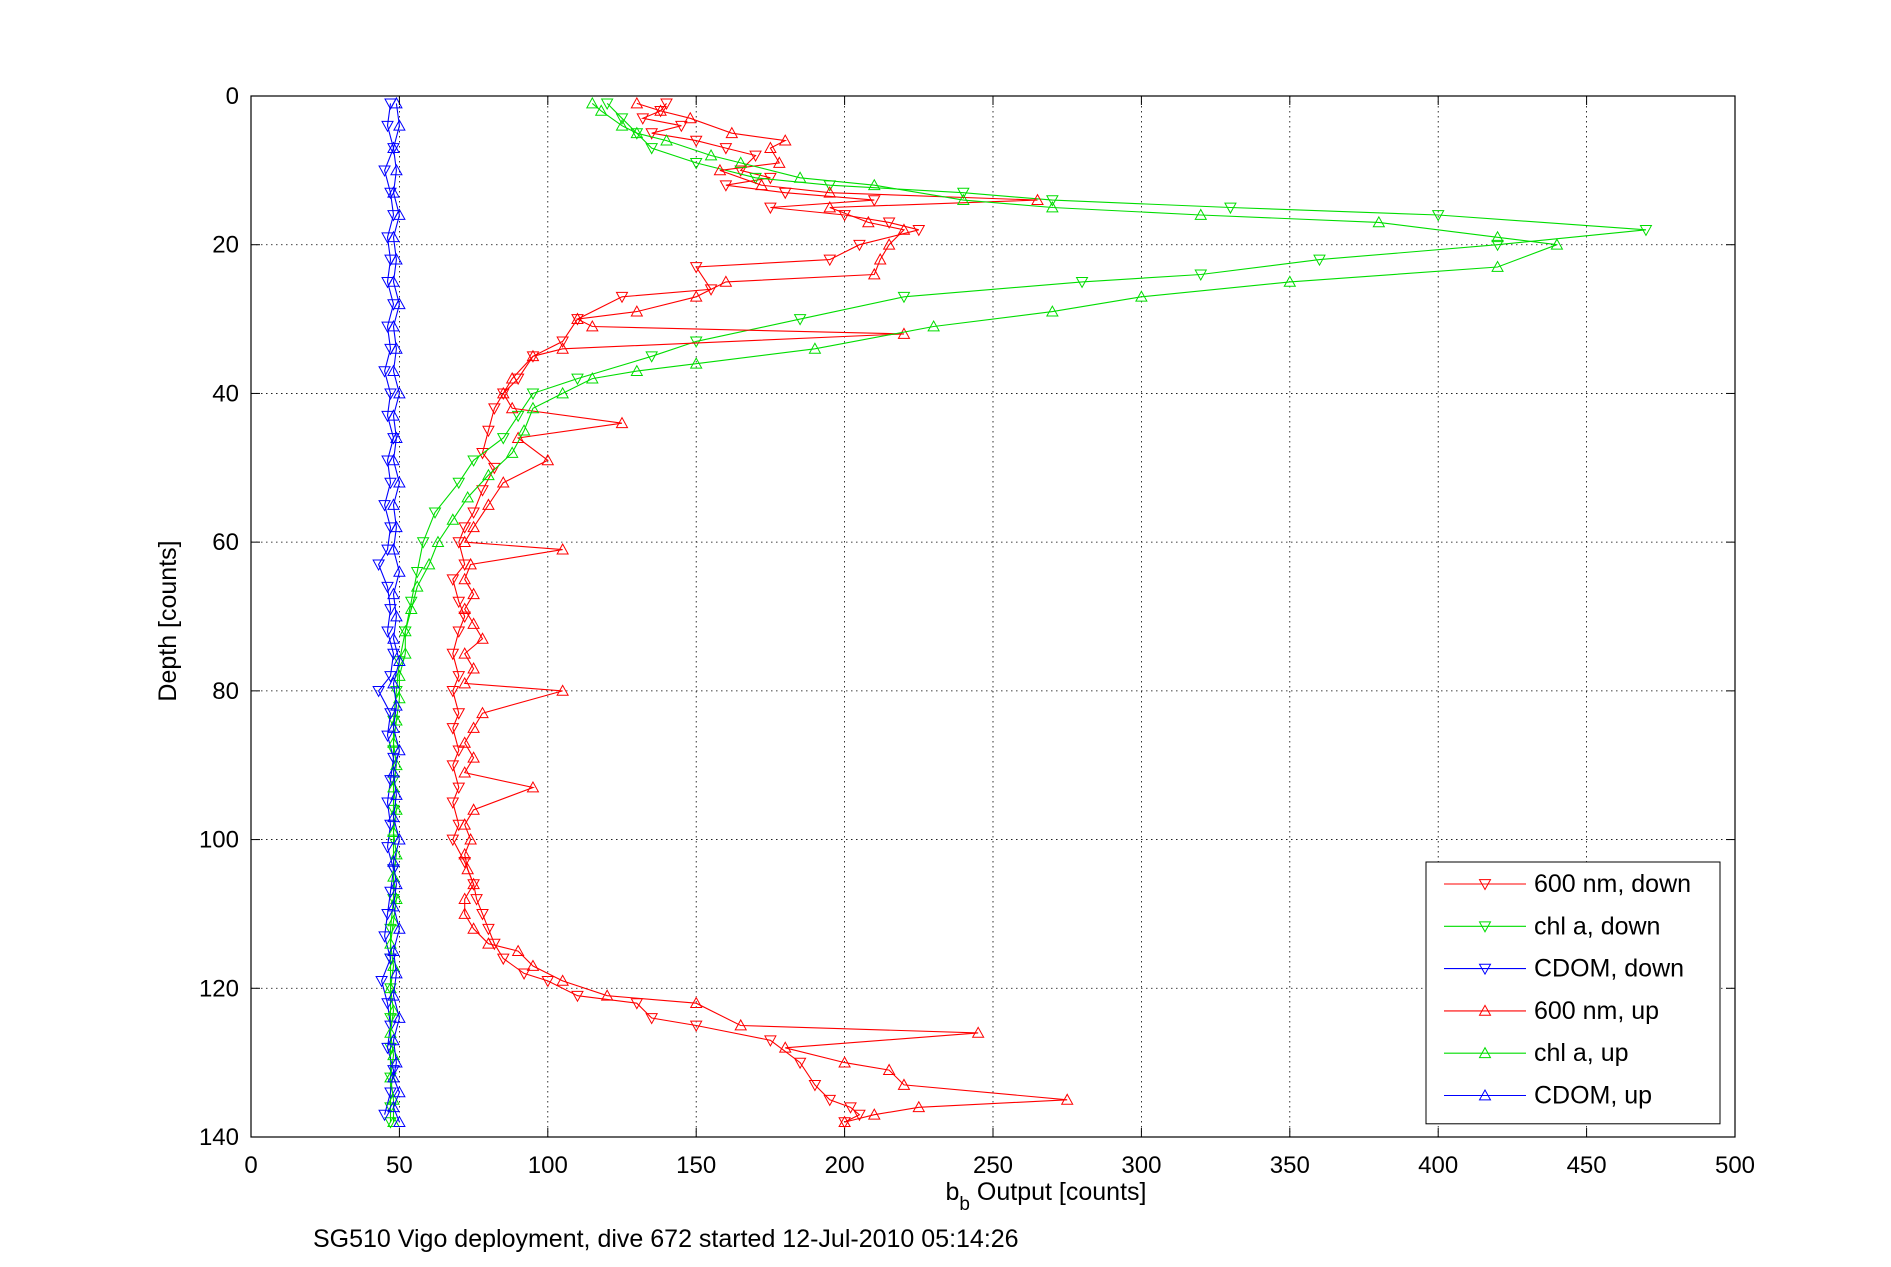 The image size is (1891, 1267). I want to click on legend-label: 600 nm, up, so click(1596, 1011).